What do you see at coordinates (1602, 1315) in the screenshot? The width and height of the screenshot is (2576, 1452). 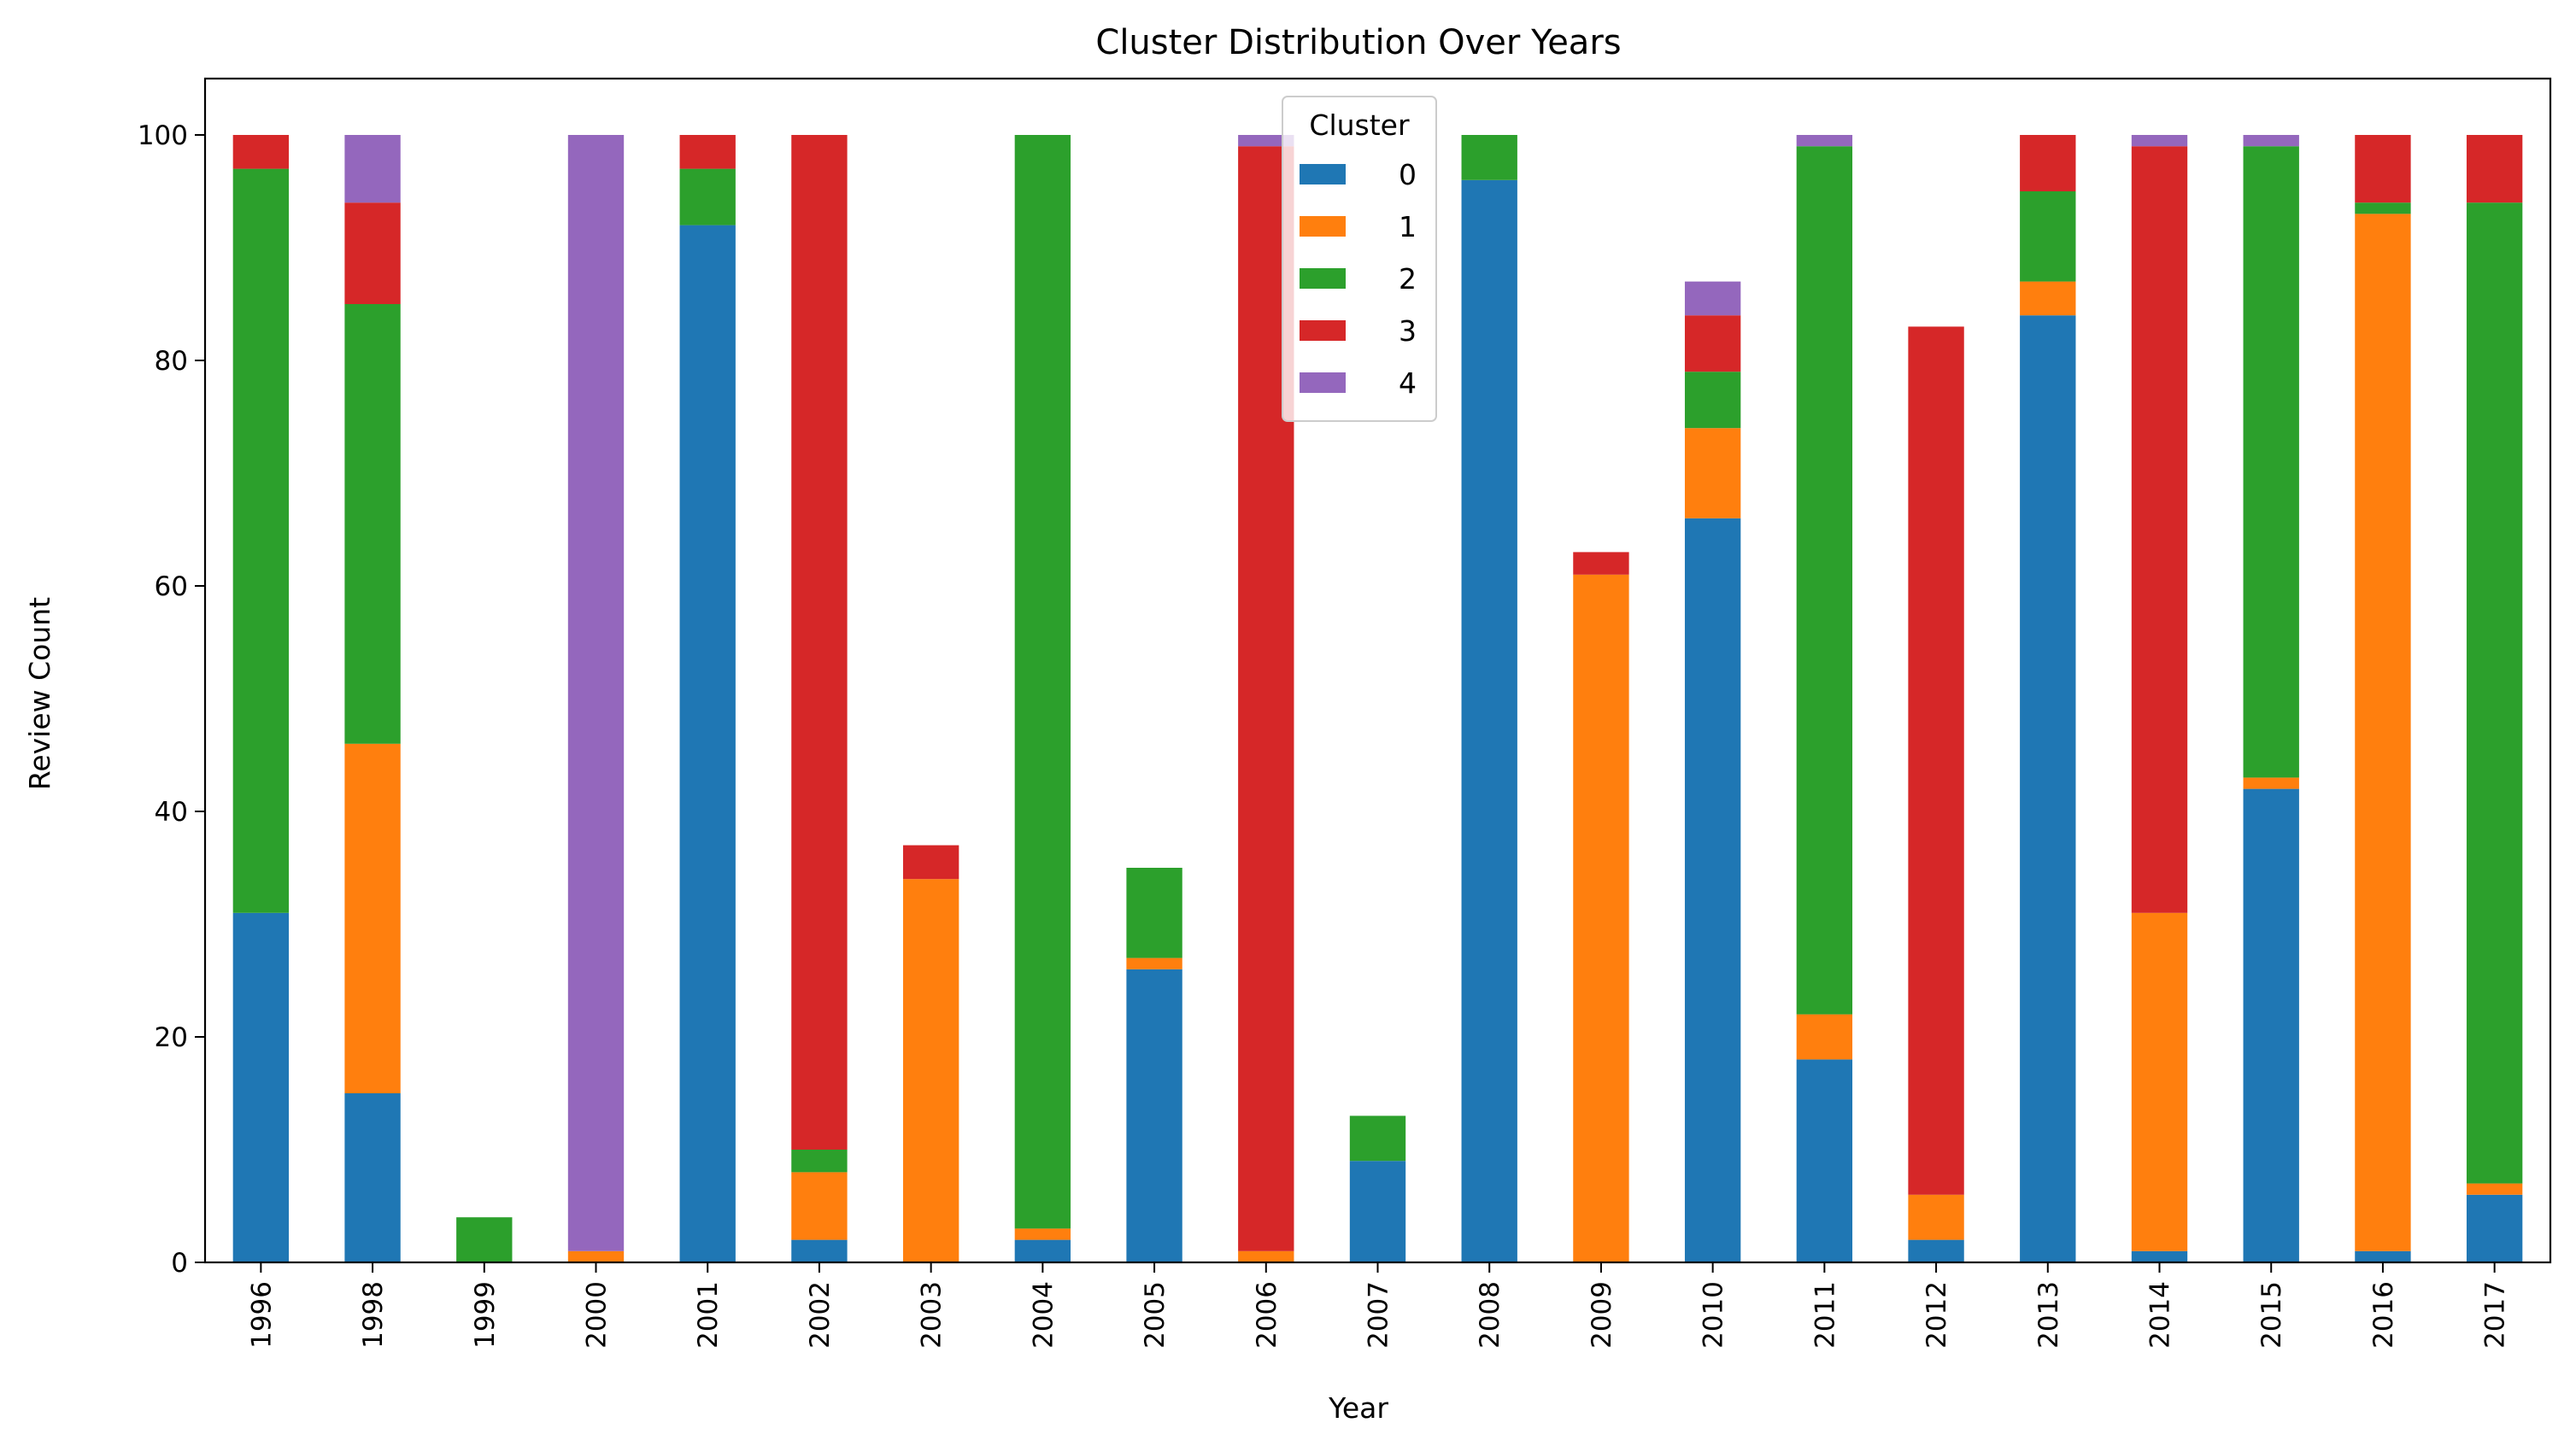 I see `x-tick-label-2009: 2009` at bounding box center [1602, 1315].